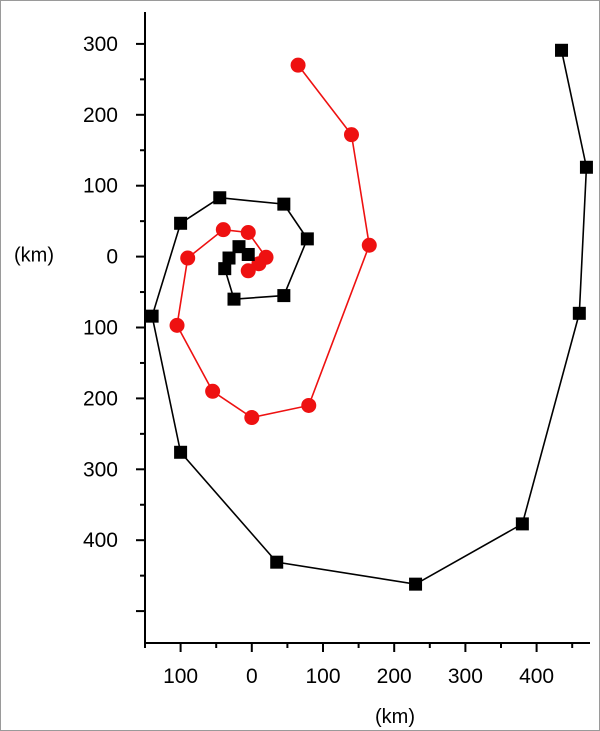 This screenshot has width=600, height=731. What do you see at coordinates (465, 676) in the screenshot?
I see `x-tick-label: 300` at bounding box center [465, 676].